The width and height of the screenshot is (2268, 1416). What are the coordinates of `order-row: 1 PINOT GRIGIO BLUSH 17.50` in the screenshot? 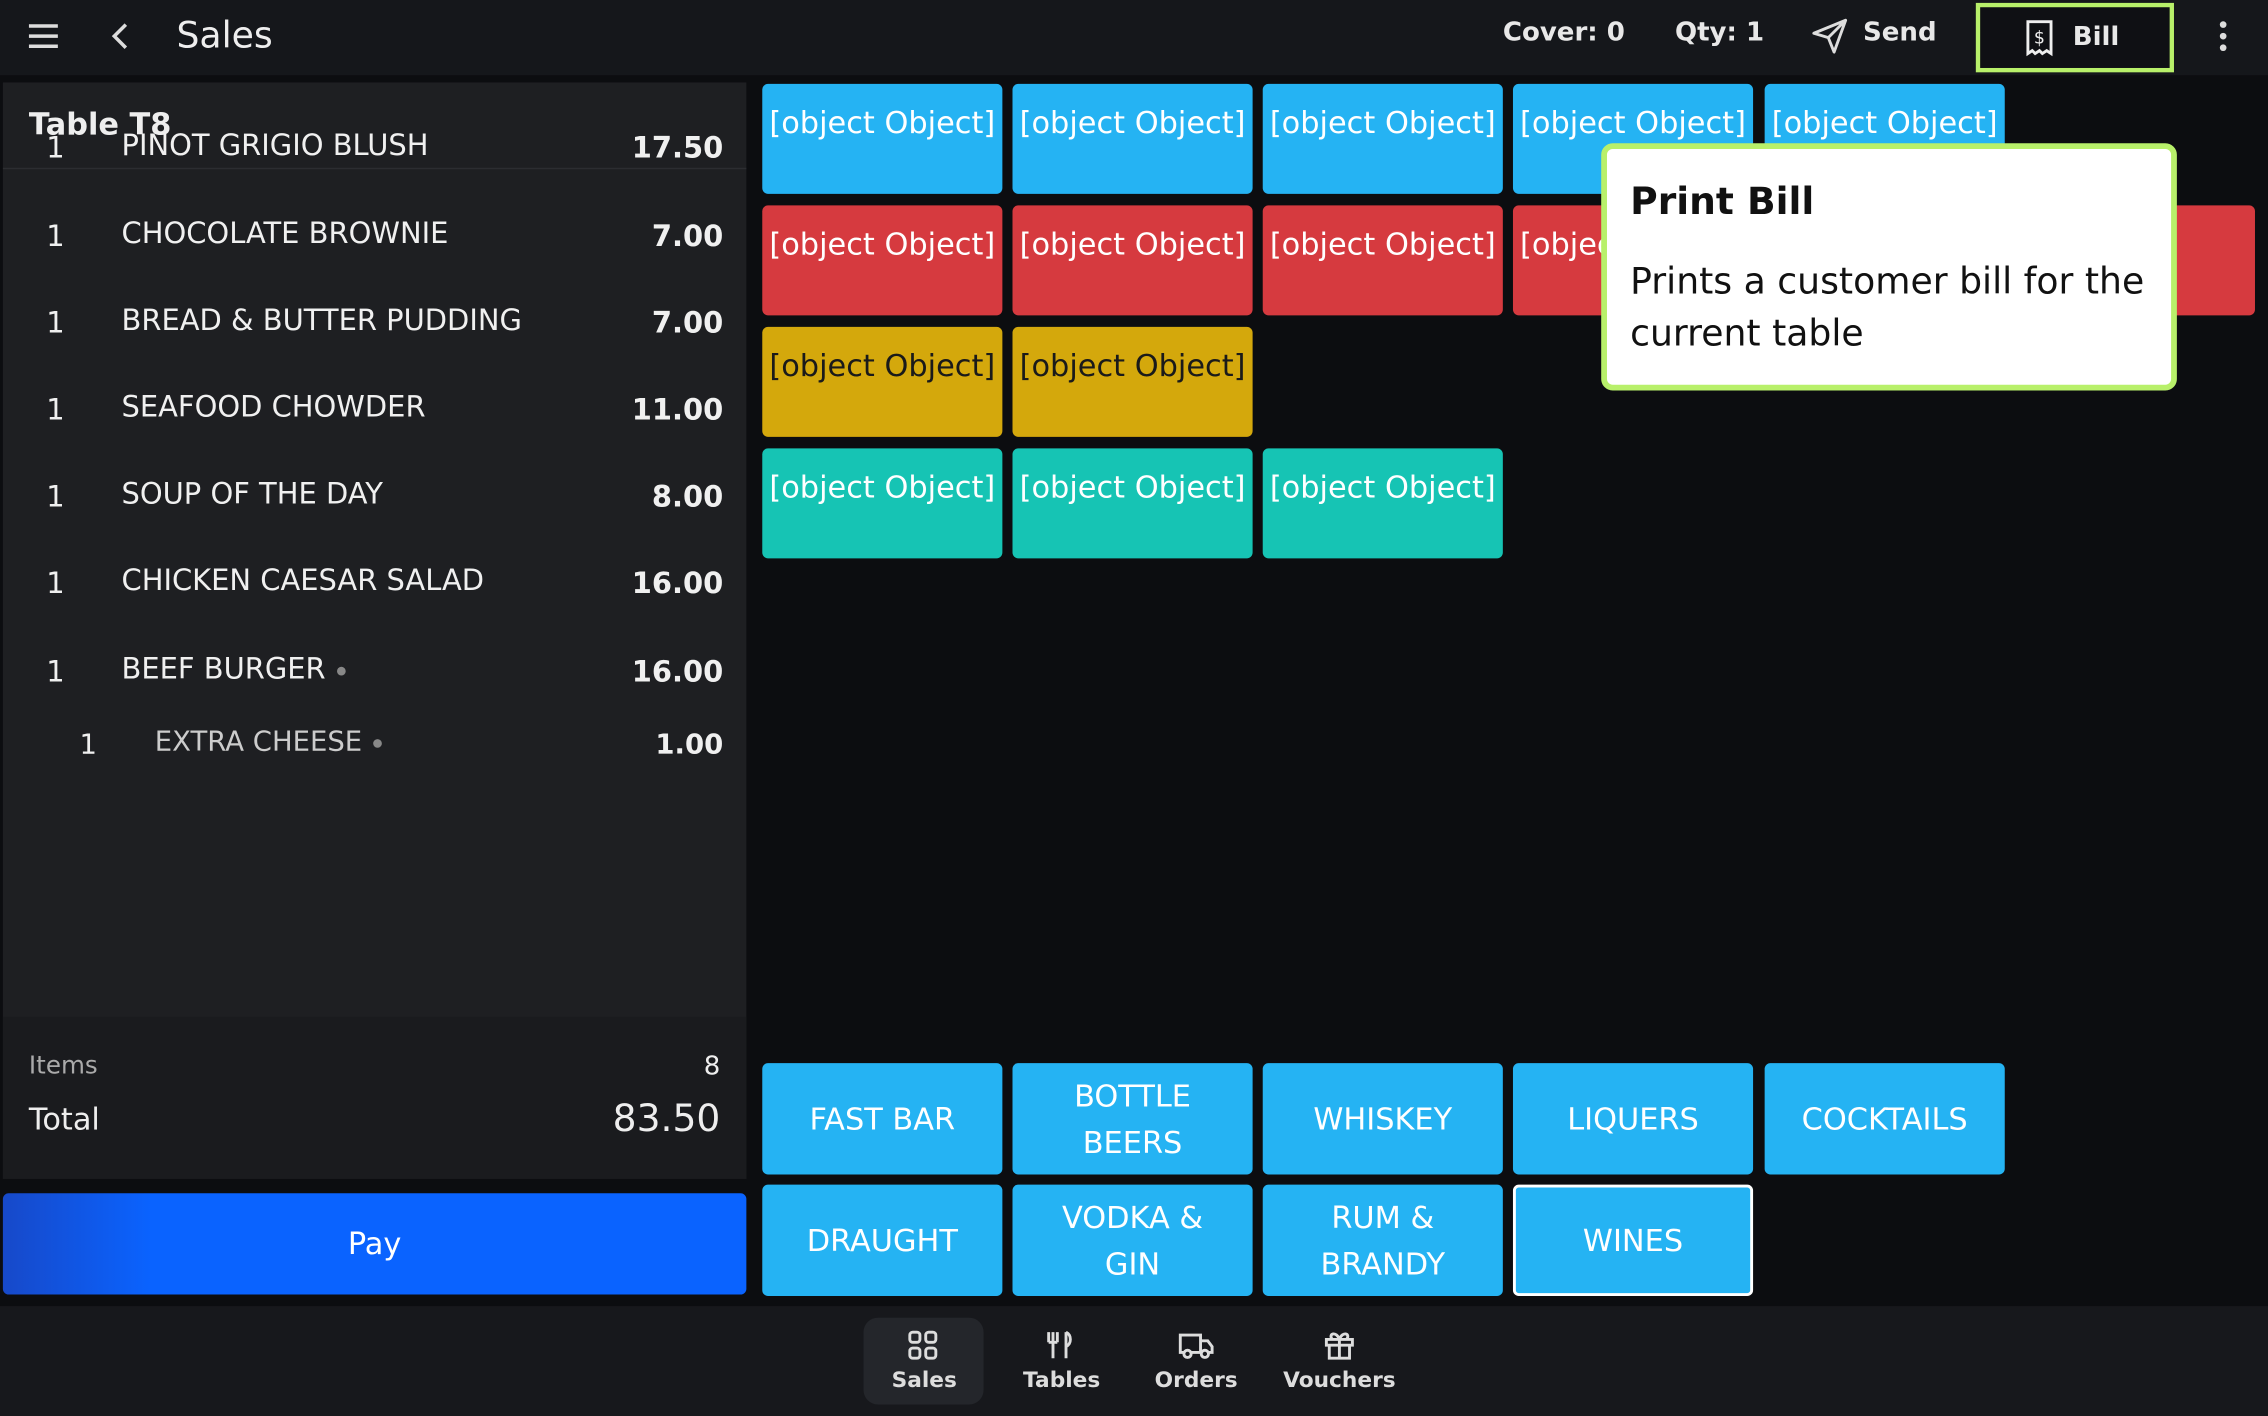 It's located at (374, 148).